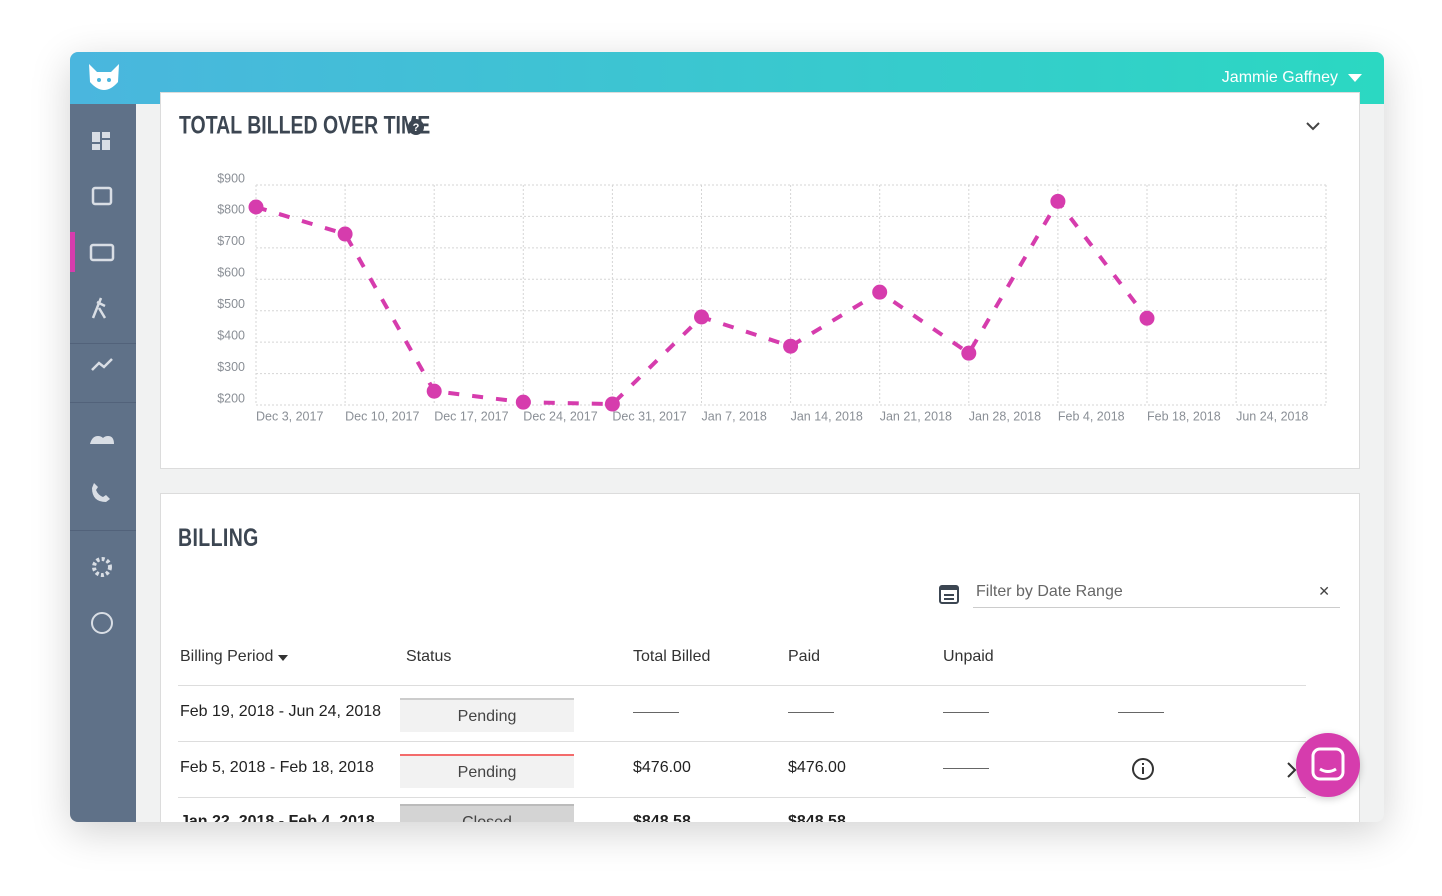 The image size is (1442, 896). I want to click on y-tick-label: $500, so click(231, 304).